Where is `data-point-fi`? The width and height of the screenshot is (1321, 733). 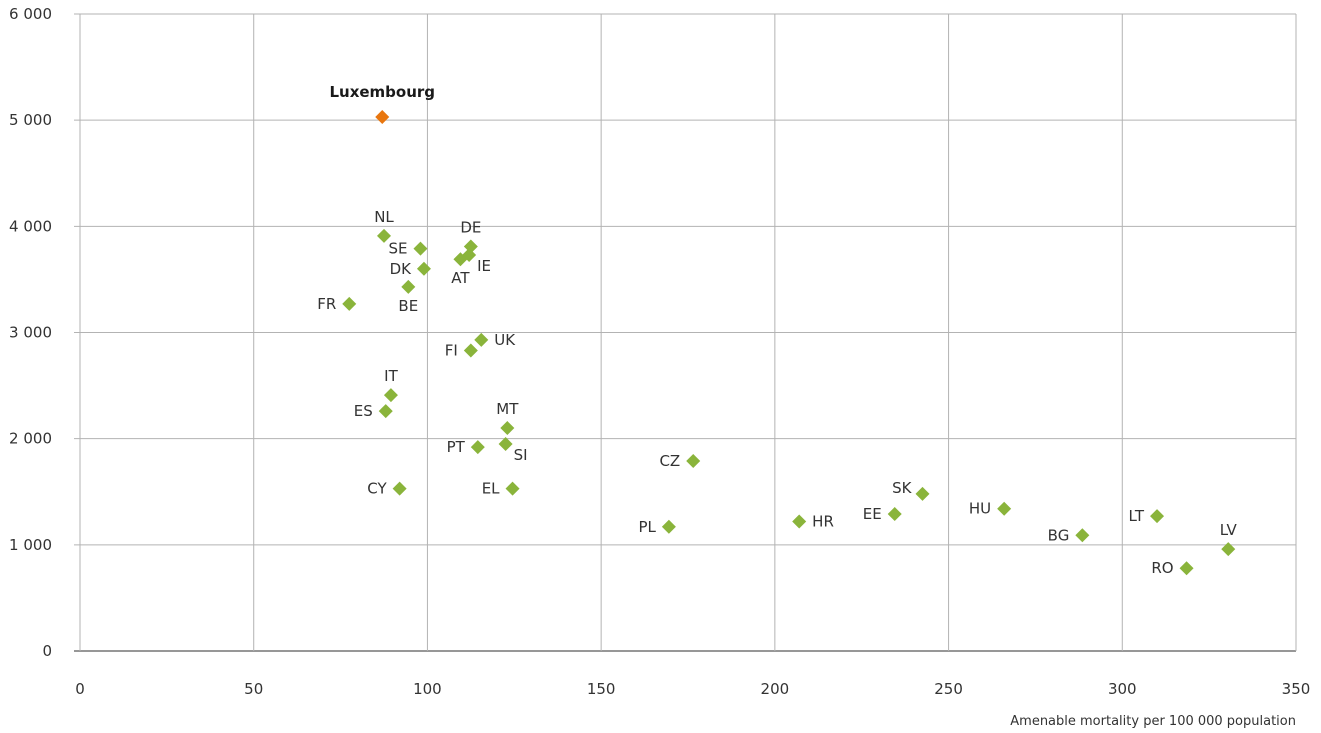 data-point-fi is located at coordinates (470, 350).